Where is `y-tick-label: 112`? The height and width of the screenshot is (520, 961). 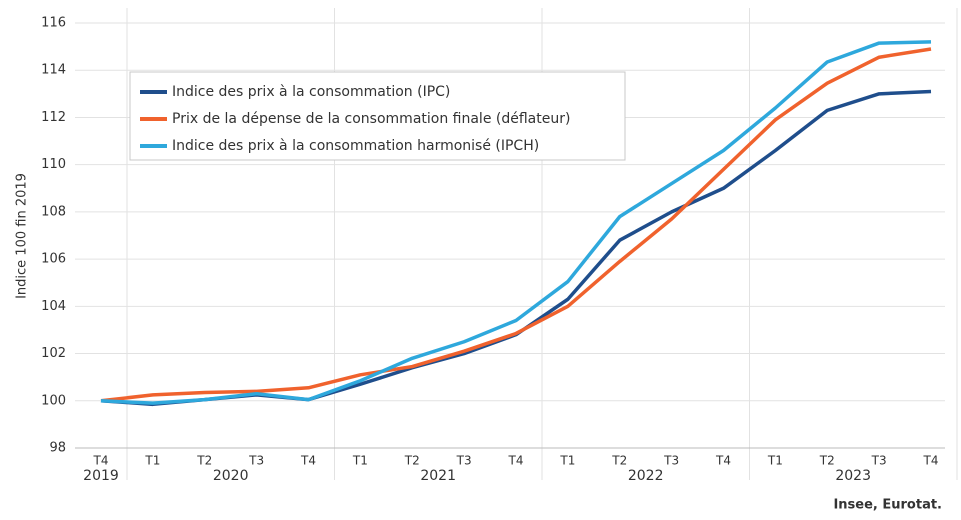
y-tick-label: 112 is located at coordinates (53, 117).